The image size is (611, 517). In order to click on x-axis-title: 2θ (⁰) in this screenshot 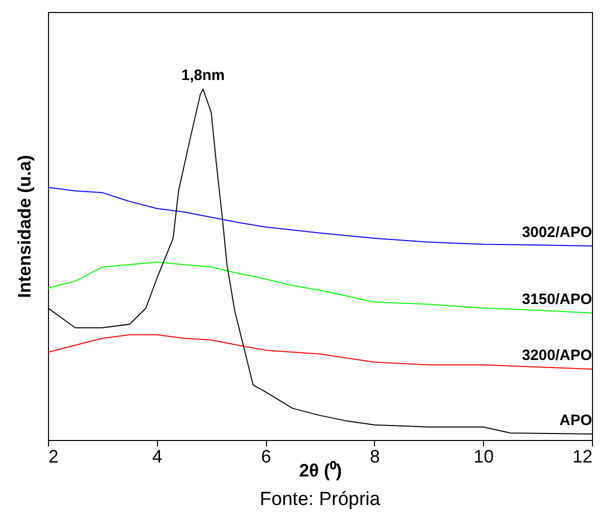, I will do `click(320, 470)`.